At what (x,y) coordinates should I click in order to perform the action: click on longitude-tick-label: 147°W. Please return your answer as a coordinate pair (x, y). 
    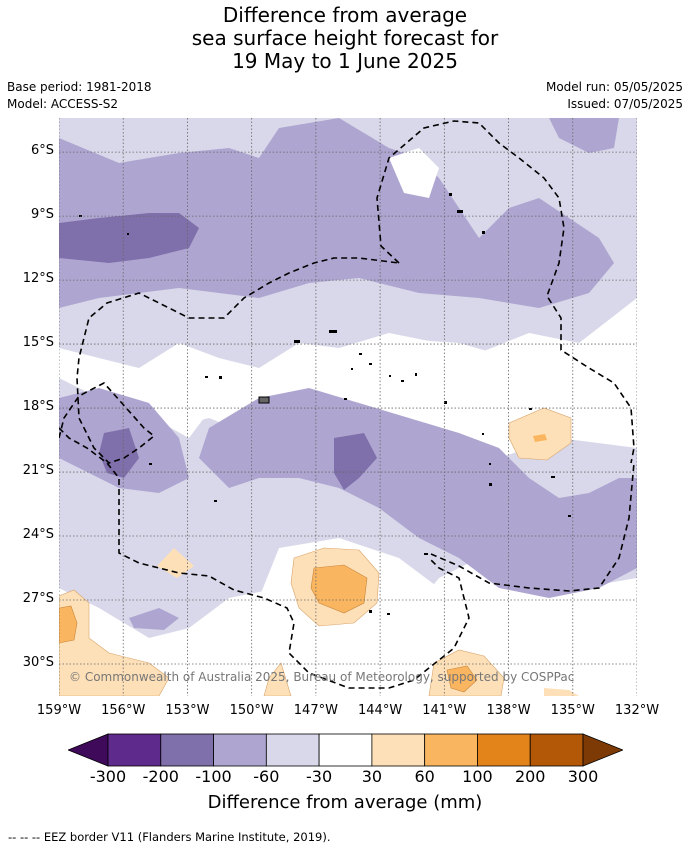
    Looking at the image, I should click on (315, 710).